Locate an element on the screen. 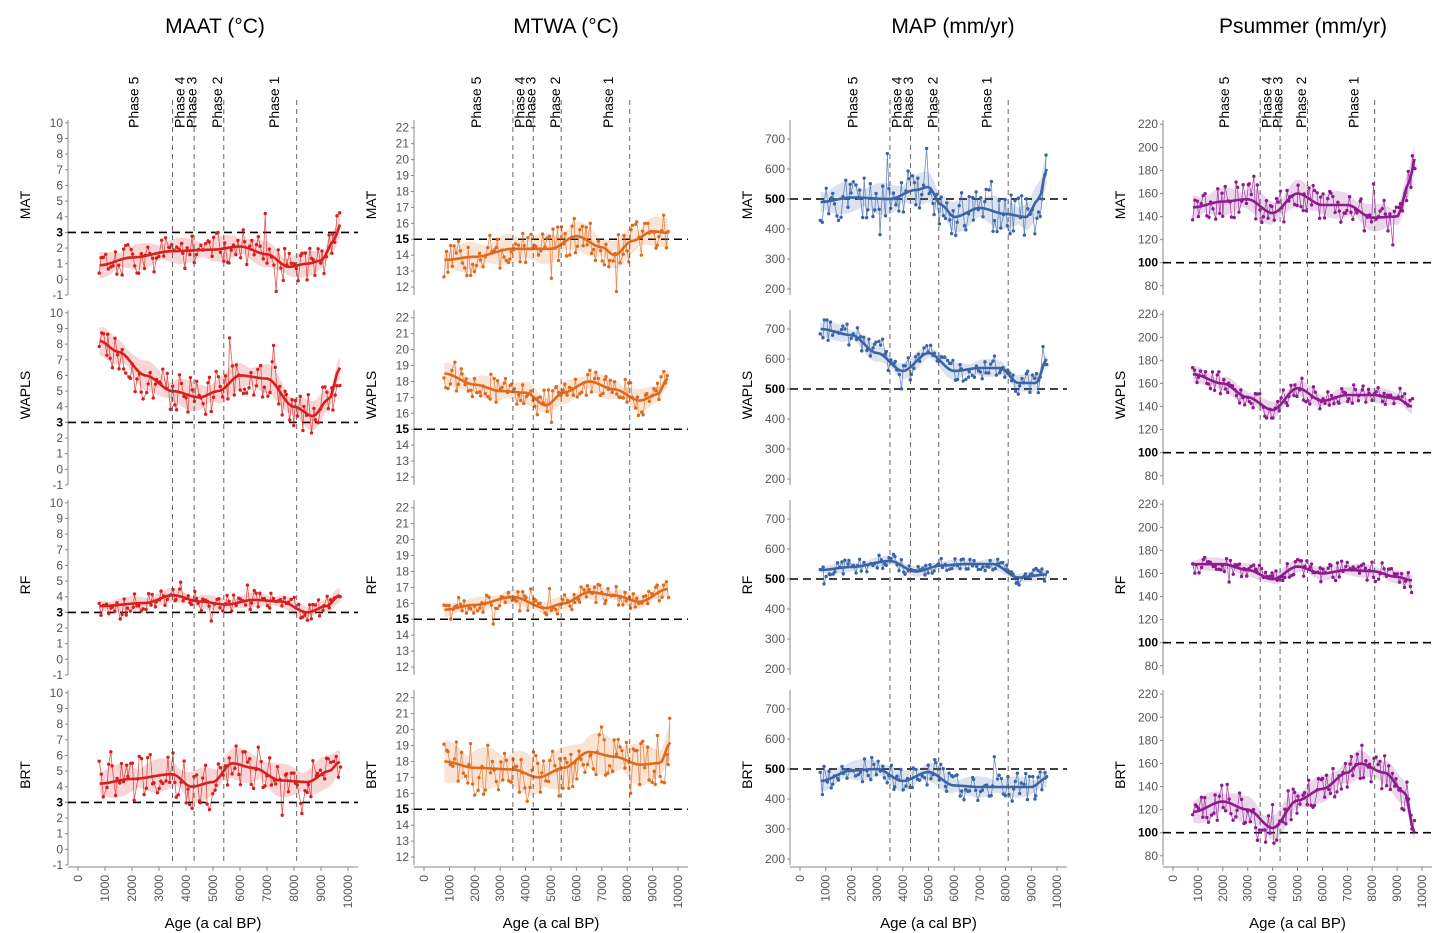  smooth-curve is located at coordinates (933, 569).